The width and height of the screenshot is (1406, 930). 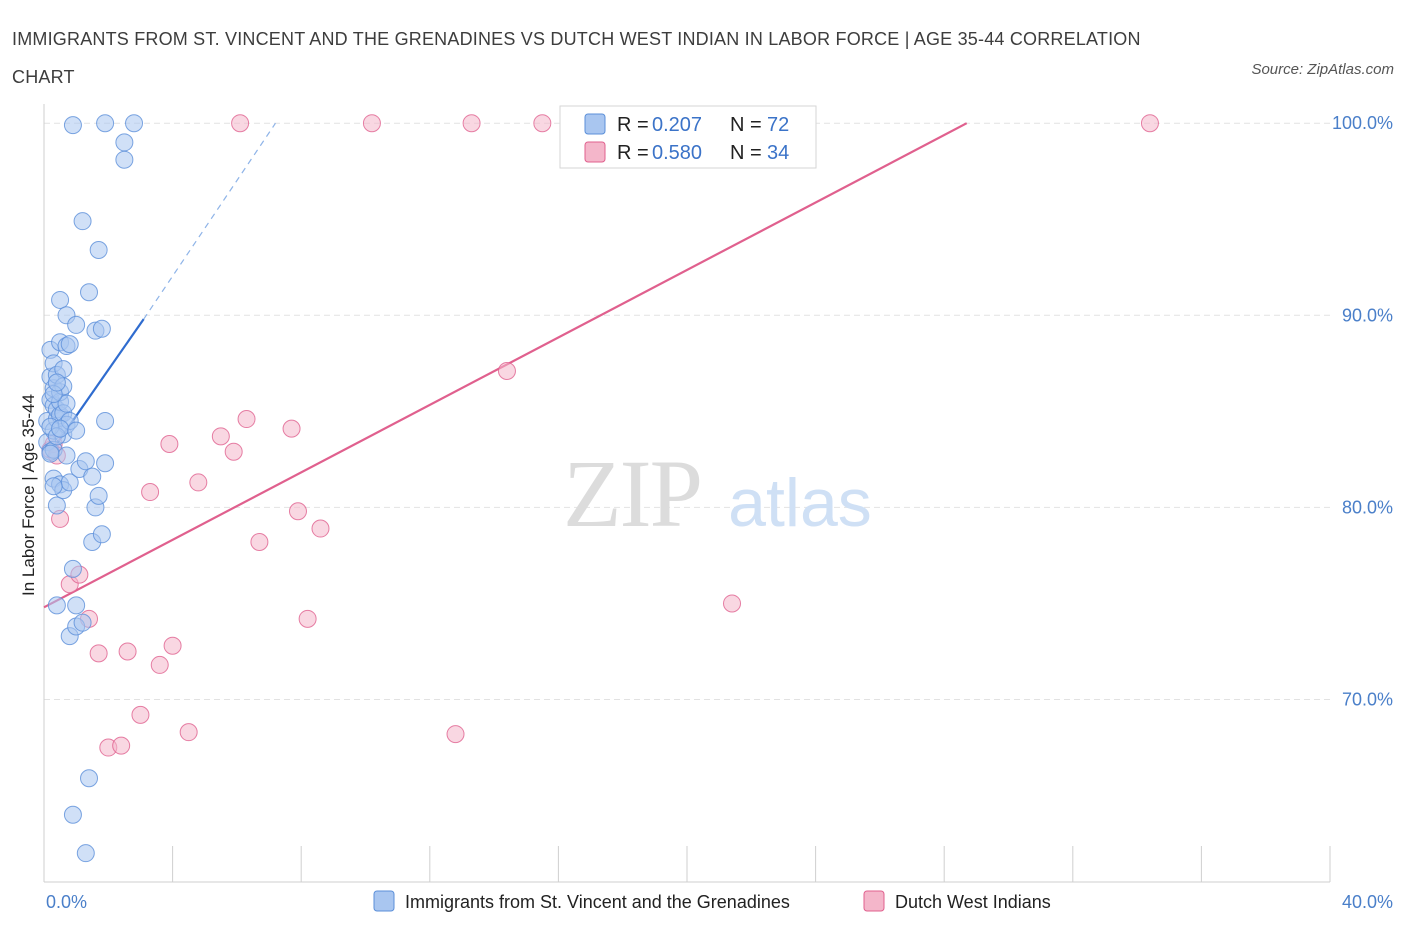 What do you see at coordinates (632, 493) in the screenshot?
I see `watermark-zip: ZIP` at bounding box center [632, 493].